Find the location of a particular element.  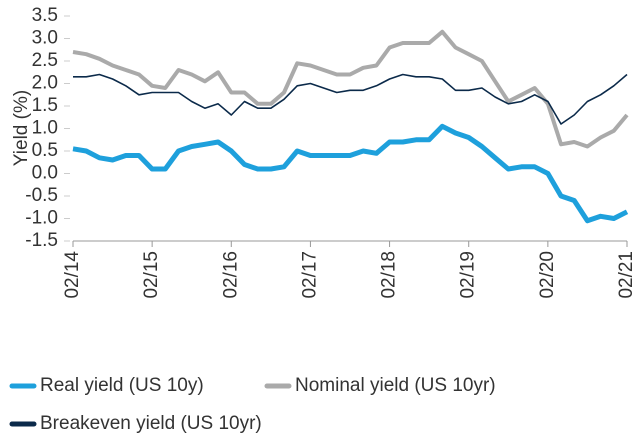

legend-label: Nominal yield (US 10yr) is located at coordinates (395, 385).